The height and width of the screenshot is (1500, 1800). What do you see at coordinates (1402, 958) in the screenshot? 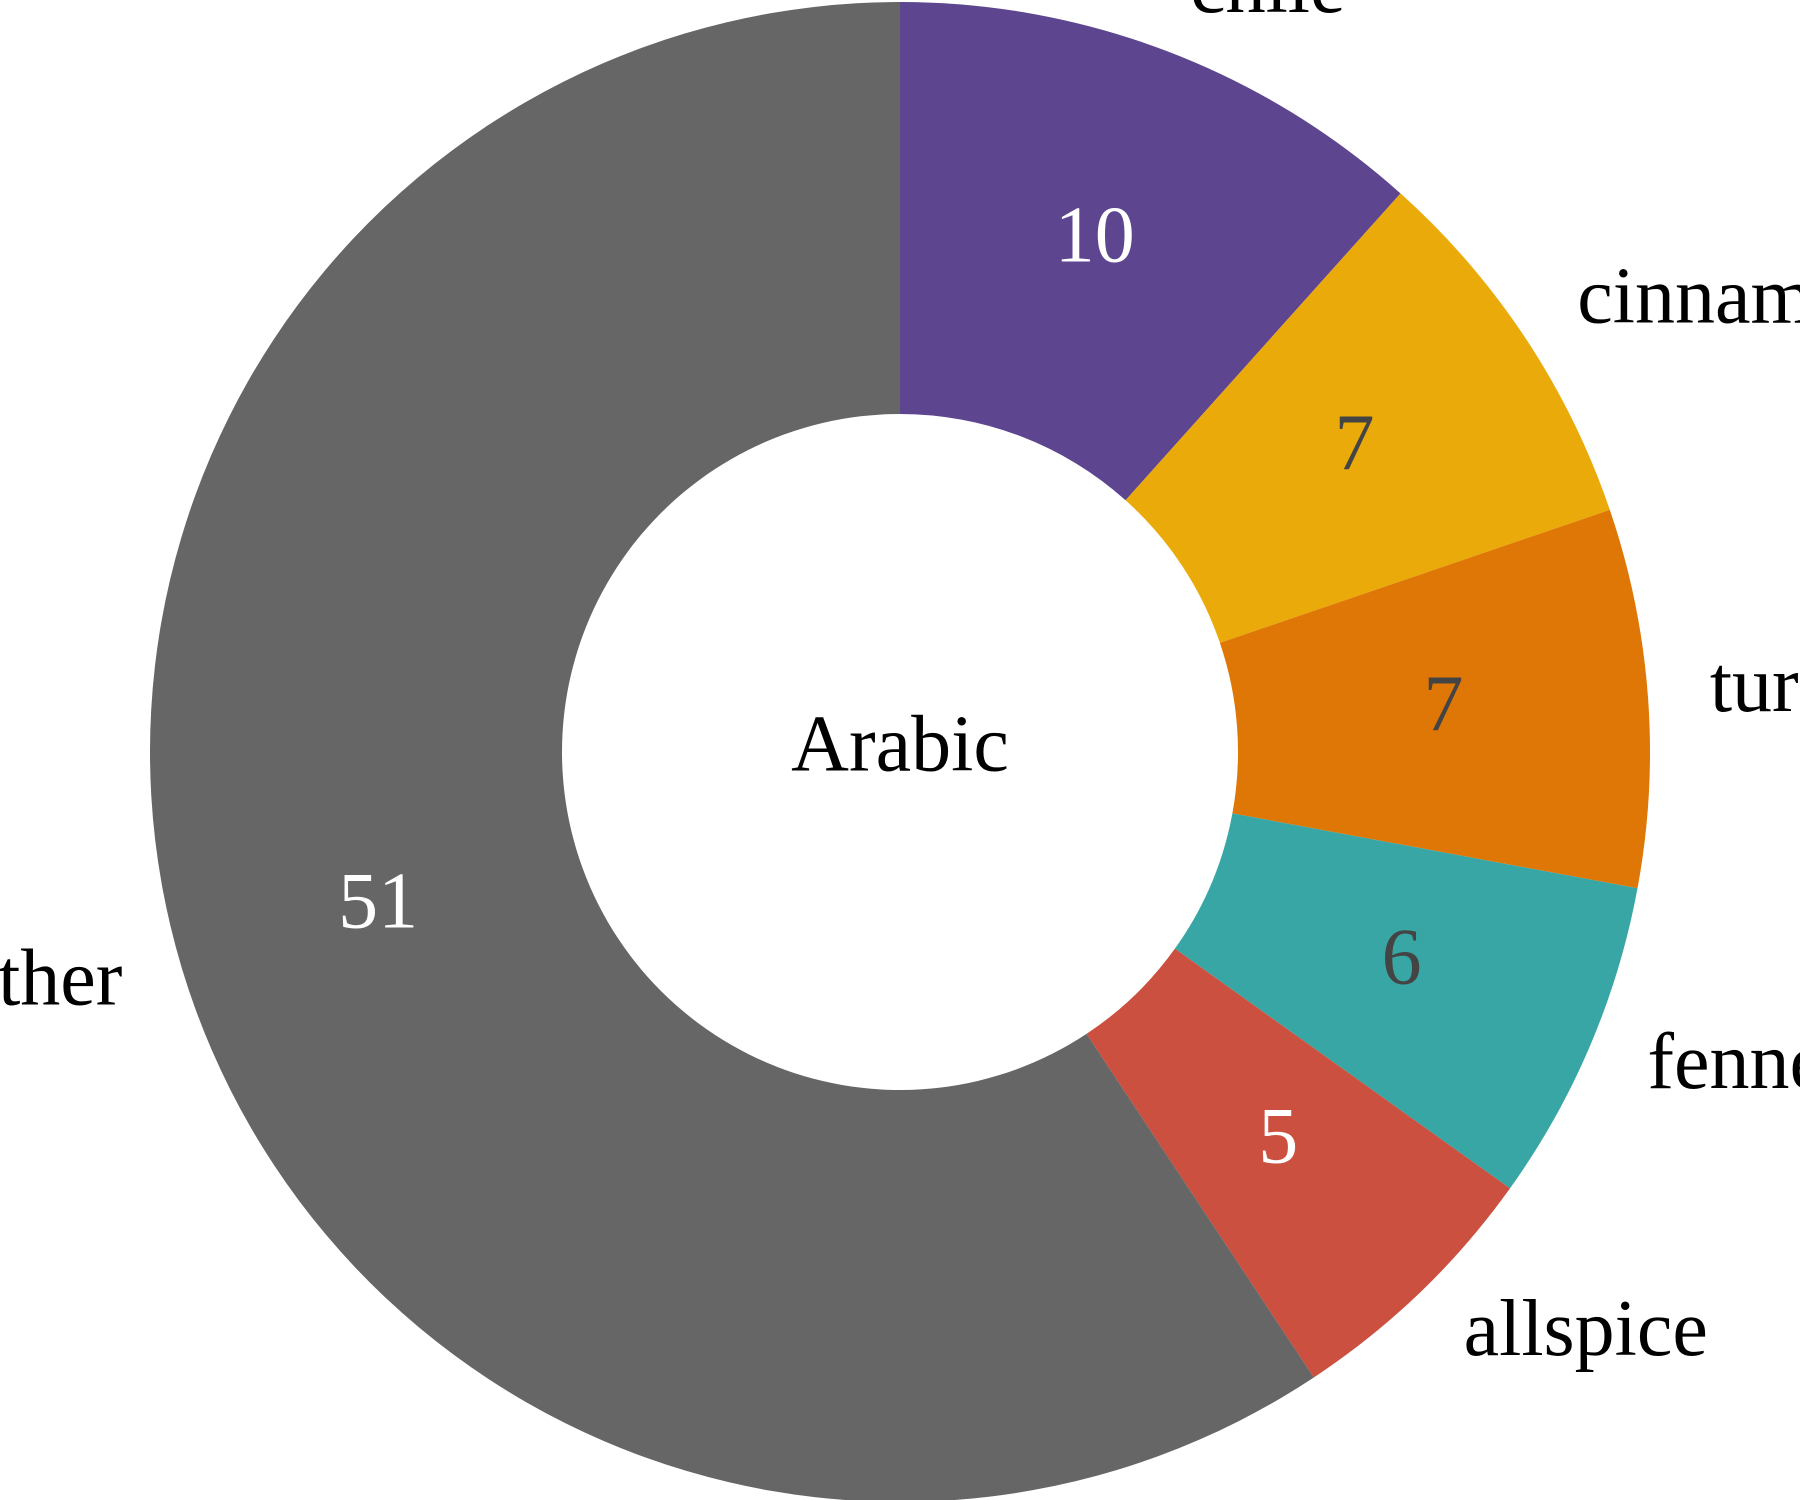
I see `value-label-fennel: 6` at bounding box center [1402, 958].